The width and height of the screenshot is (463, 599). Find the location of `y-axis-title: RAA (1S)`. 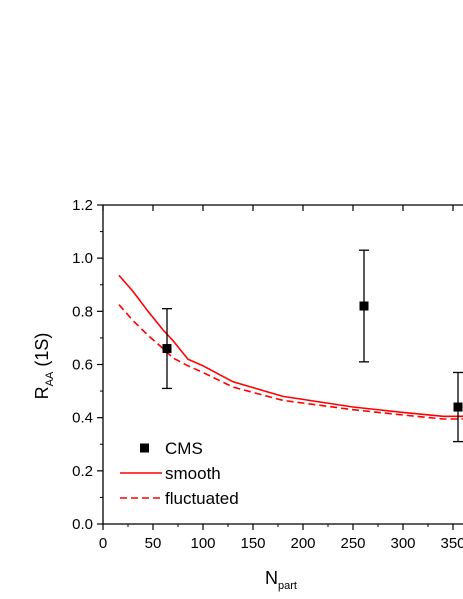

y-axis-title: RAA (1S) is located at coordinates (44, 366).